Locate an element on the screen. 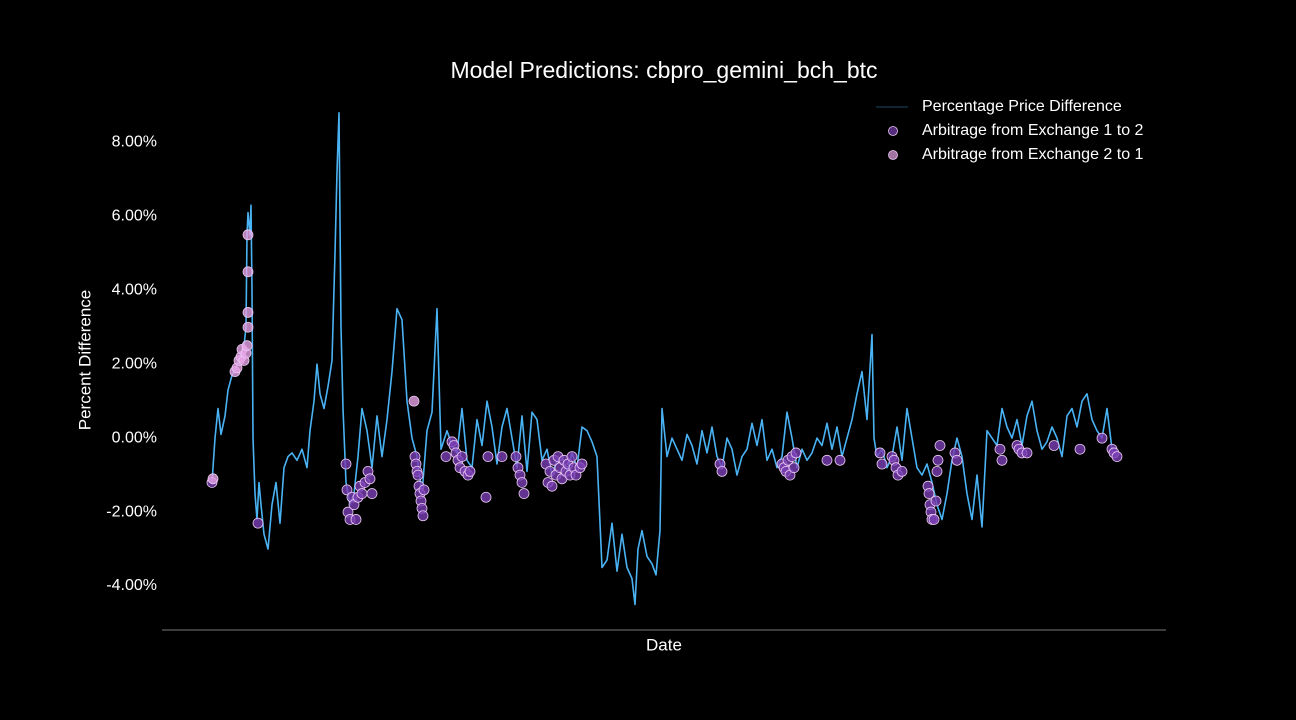 Image resolution: width=1296 pixels, height=720 pixels. legend-label: Arbitrage from Exchange 2 to 1 is located at coordinates (1033, 154).